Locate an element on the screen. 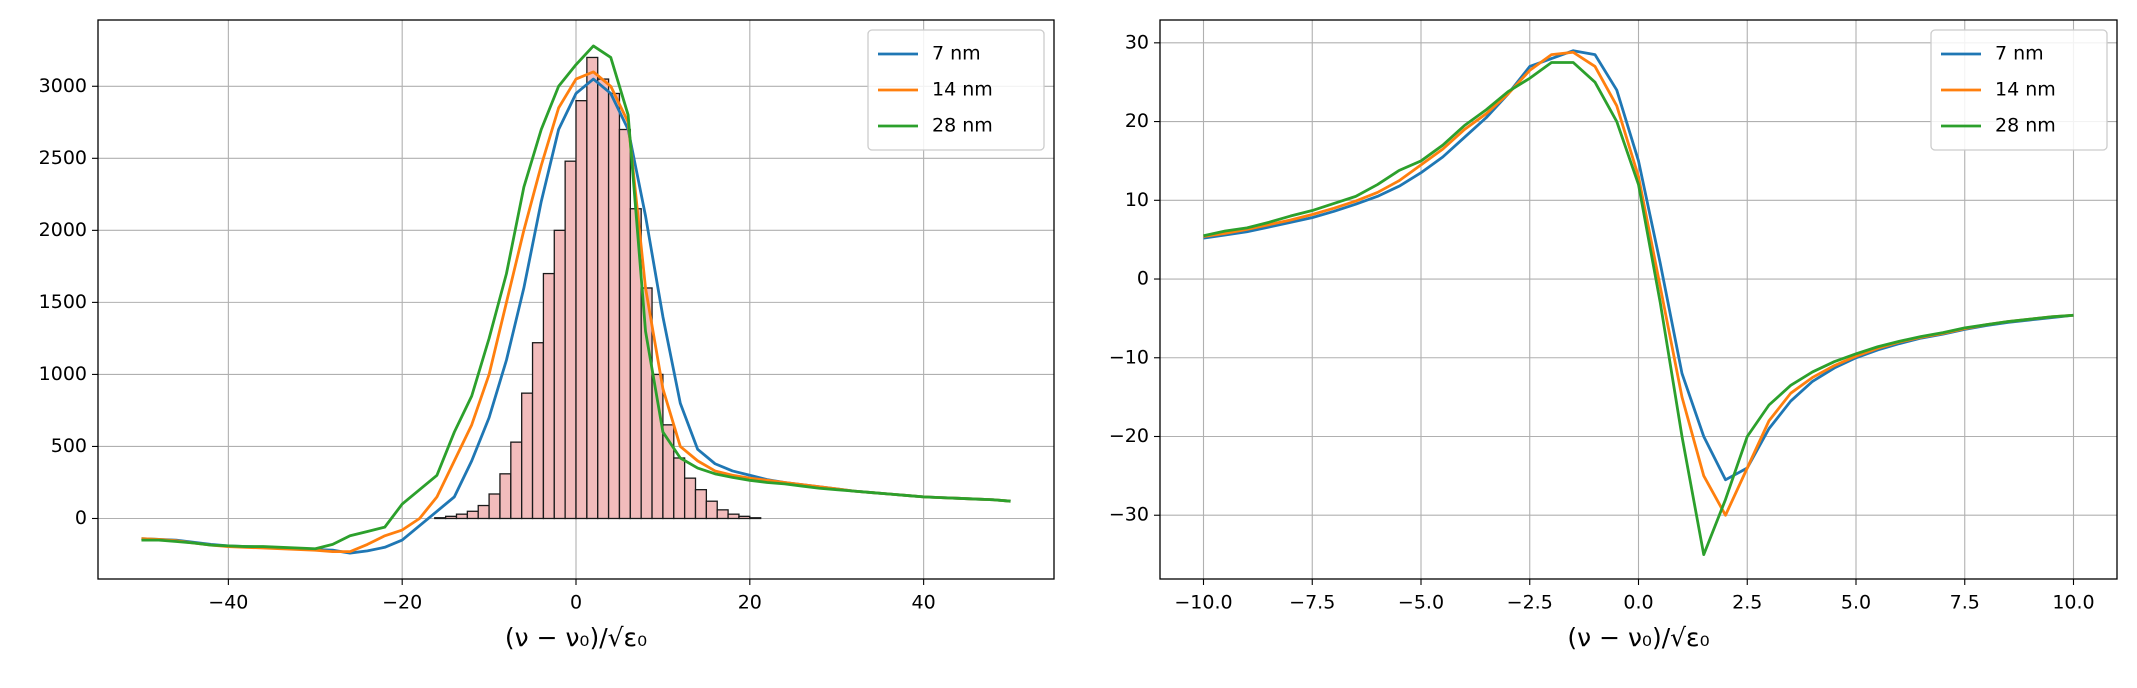 Image resolution: width=2137 pixels, height=688 pixels. y-tick-label: 1500 is located at coordinates (63, 302).